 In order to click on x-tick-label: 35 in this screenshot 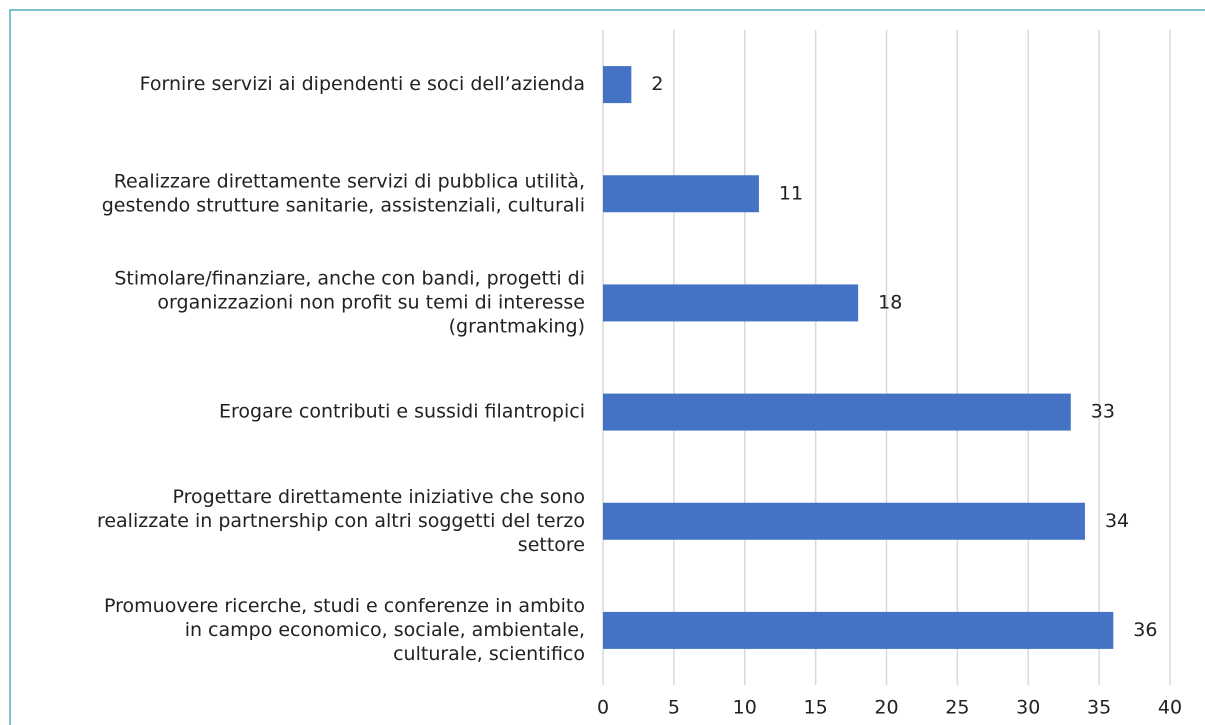, I will do `click(1099, 708)`.